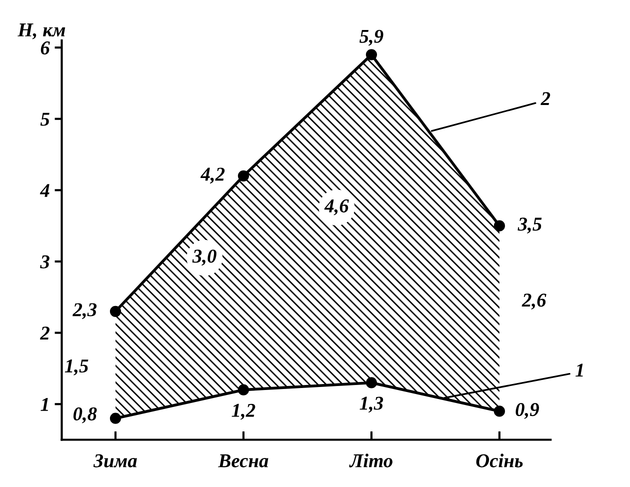  I want to click on annotation: 4,6, so click(336, 207).